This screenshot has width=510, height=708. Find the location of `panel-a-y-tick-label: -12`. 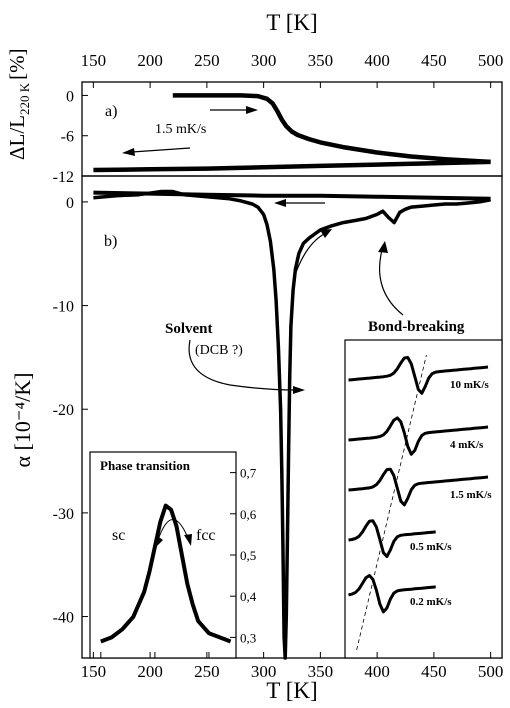

panel-a-y-tick-label: -12 is located at coordinates (63, 177).